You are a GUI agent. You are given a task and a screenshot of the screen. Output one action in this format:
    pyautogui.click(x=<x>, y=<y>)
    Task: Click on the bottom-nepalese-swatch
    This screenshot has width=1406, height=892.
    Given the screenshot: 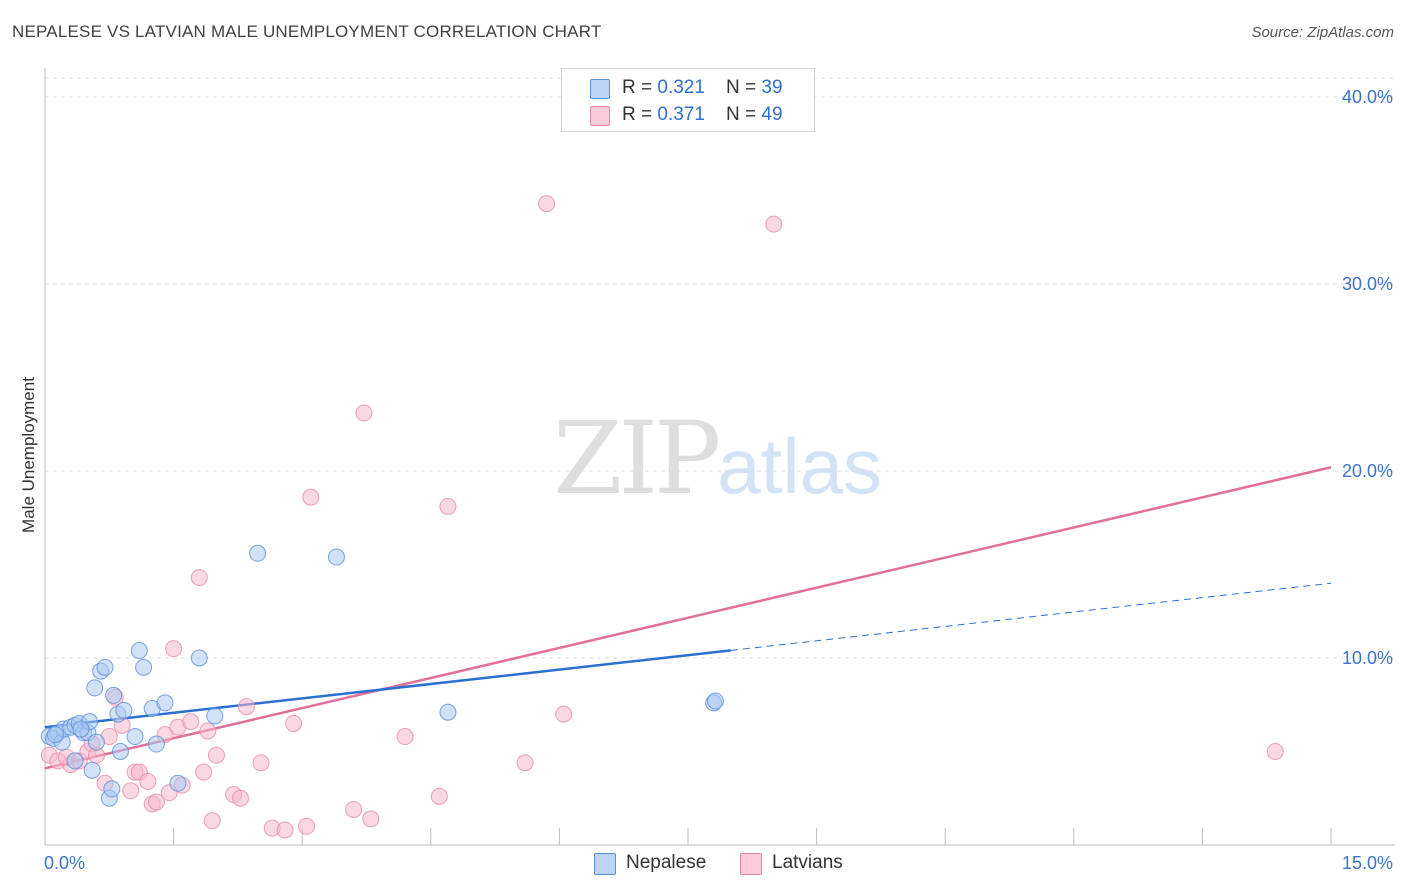 What is the action you would take?
    pyautogui.click(x=605, y=864)
    